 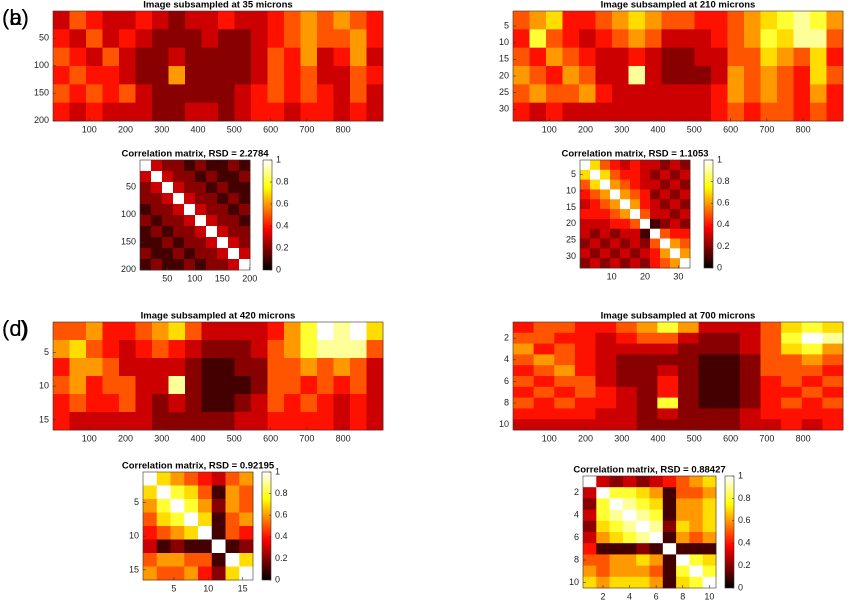 I want to click on y-tick-label: 15, so click(x=134, y=569).